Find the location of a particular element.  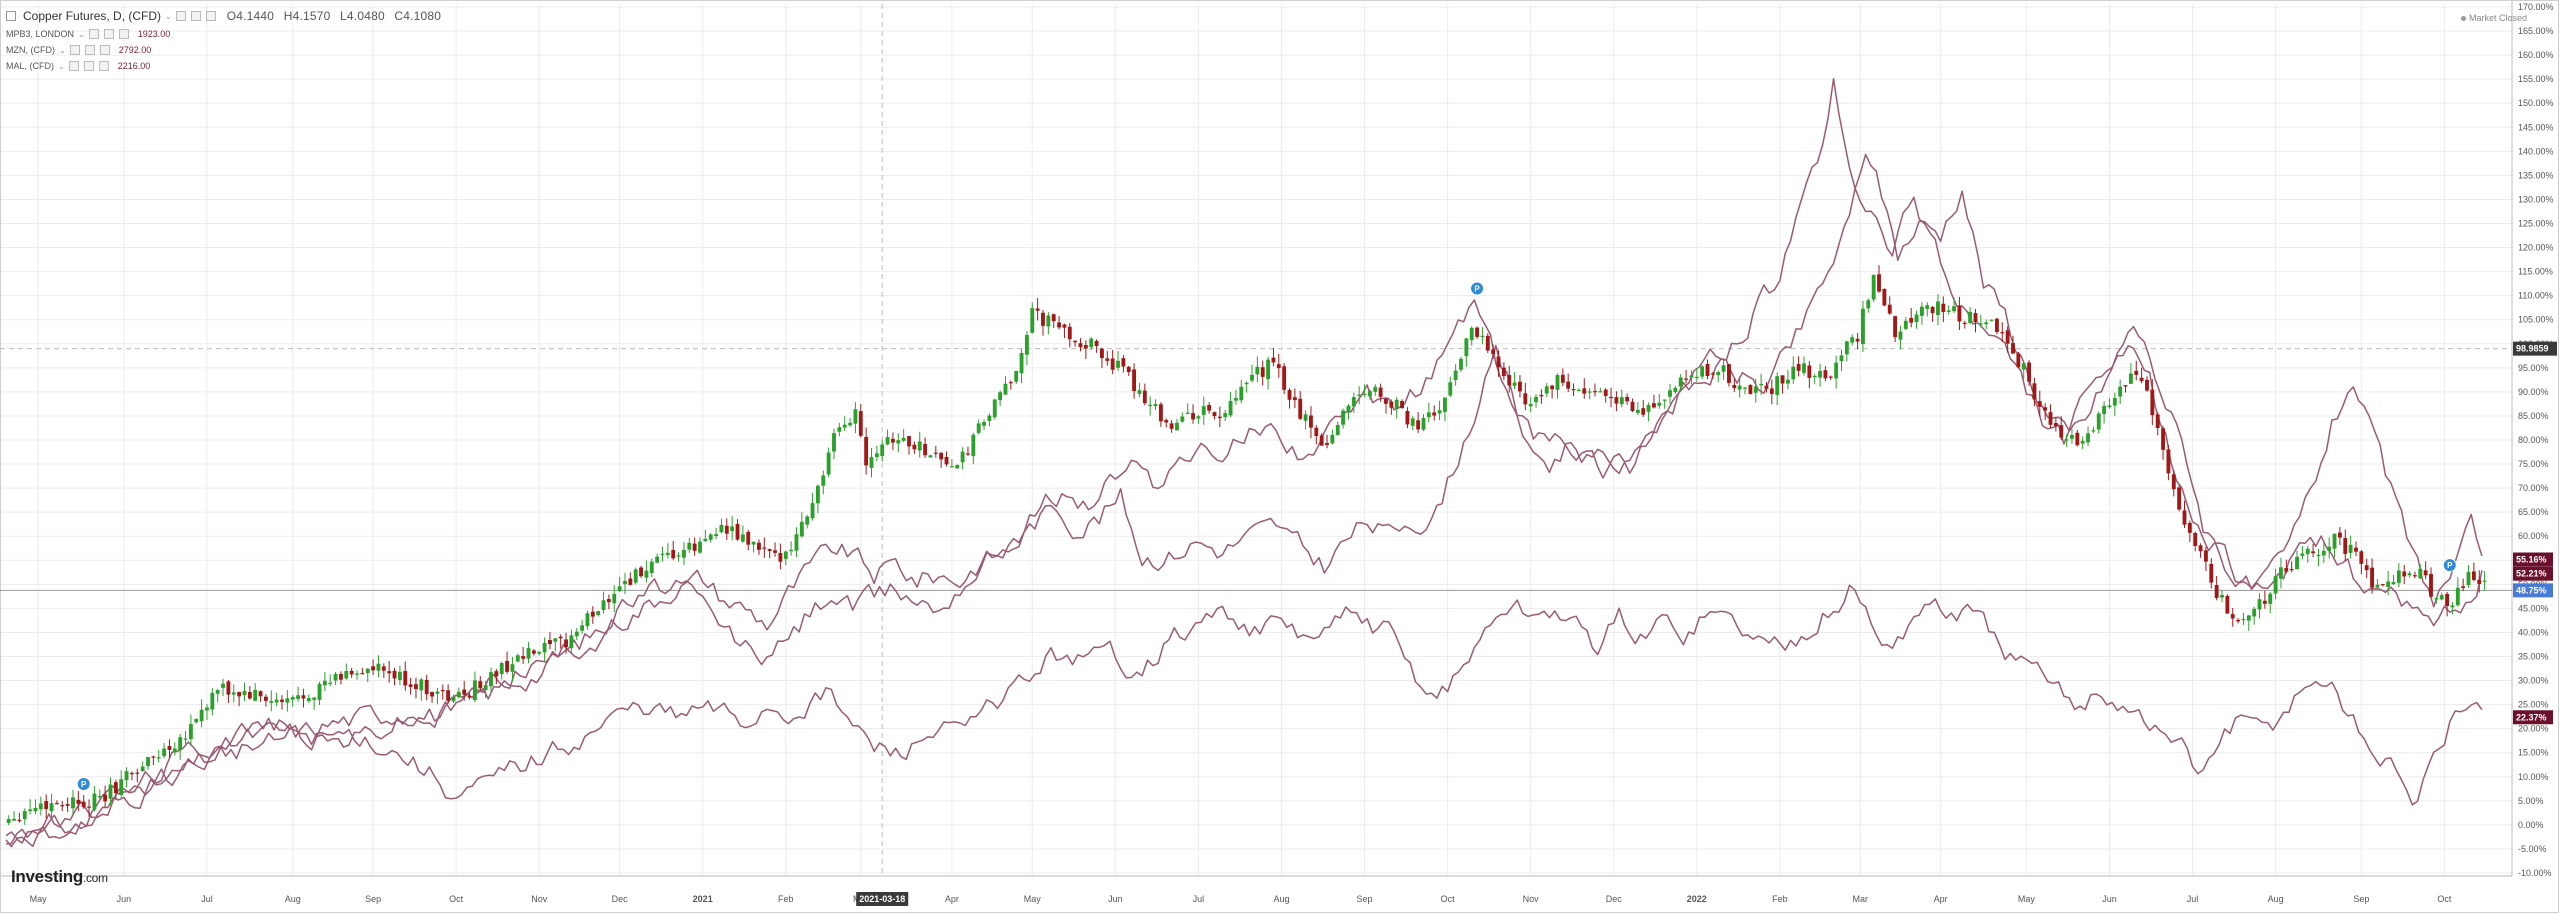

compare-legend-mzn: MZN, (CFD) ⌄ 2792.00 is located at coordinates (78, 50).